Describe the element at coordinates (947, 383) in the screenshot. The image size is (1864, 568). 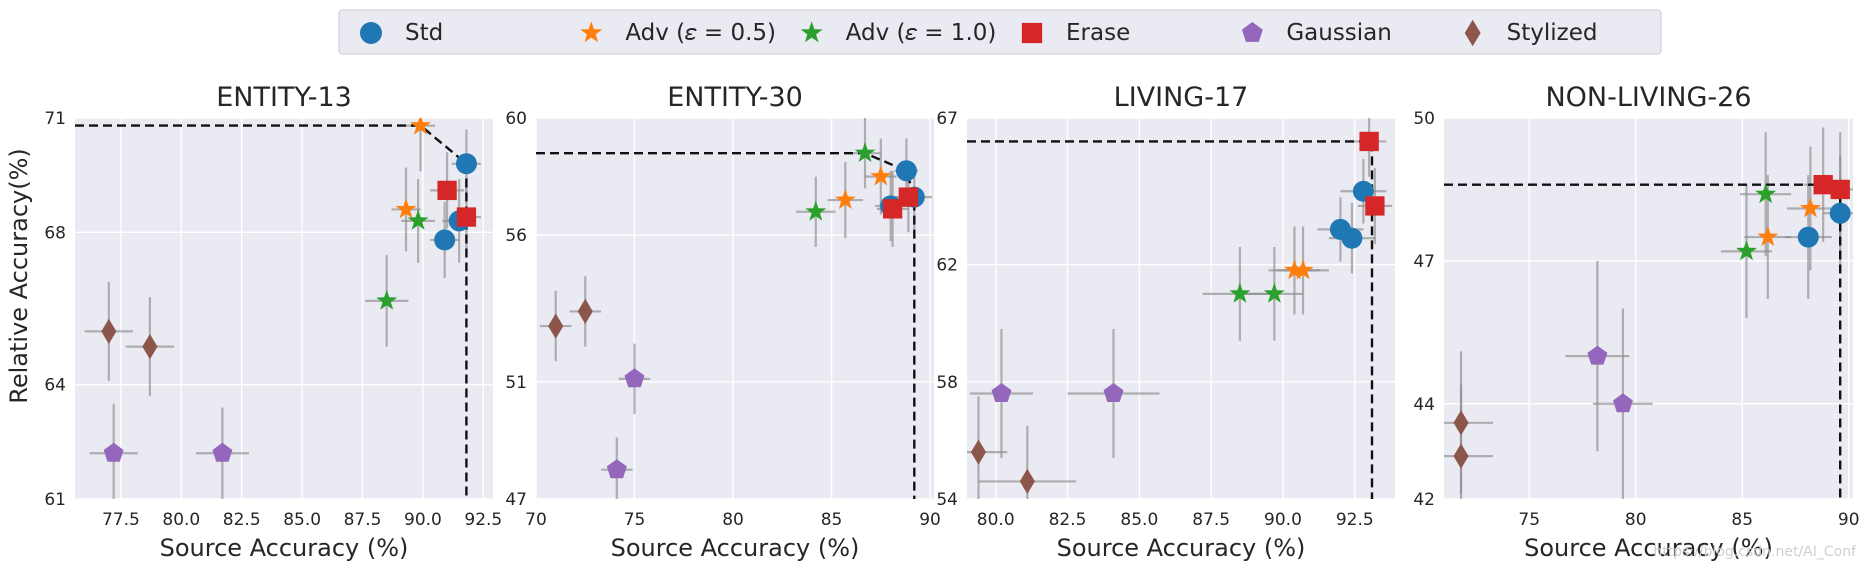
I see `y-tick-label: 58` at that location.